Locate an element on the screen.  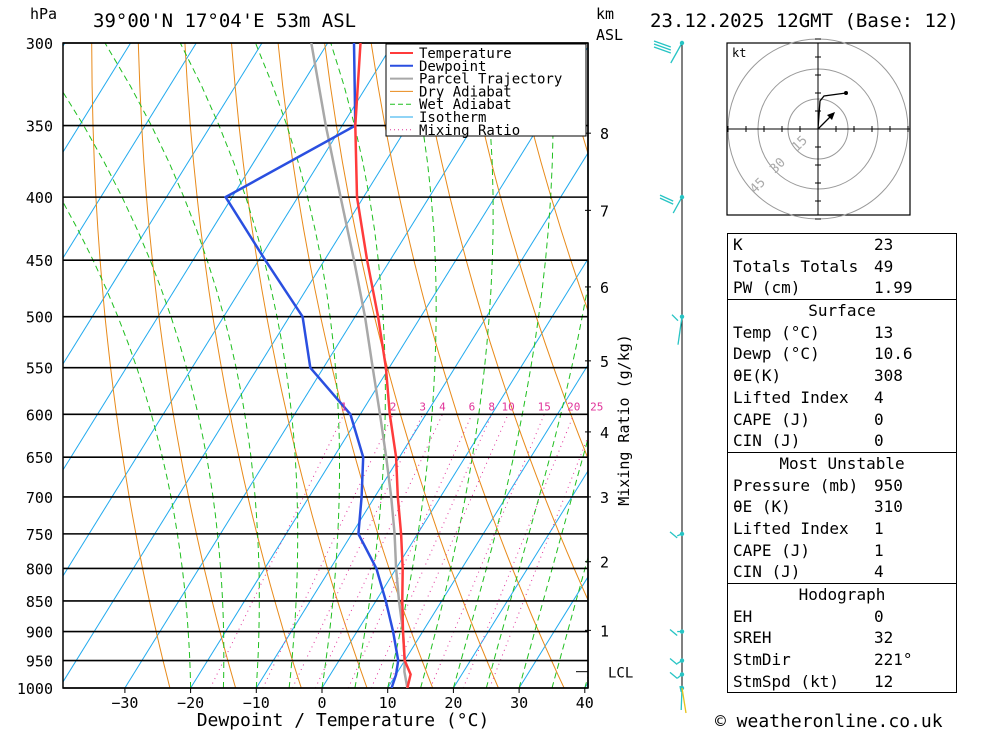
surface-value: 0 is located at coordinates (879, 441).